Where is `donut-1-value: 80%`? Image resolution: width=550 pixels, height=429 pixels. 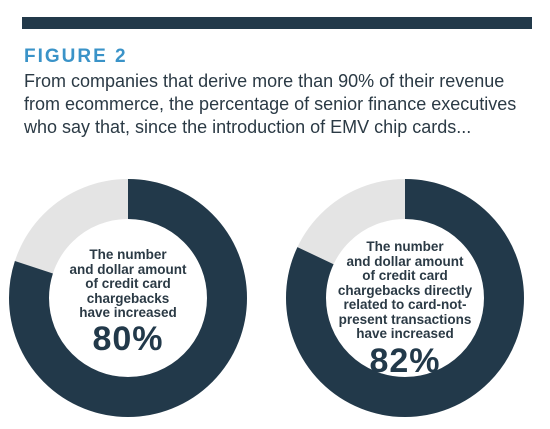
donut-1-value: 80% is located at coordinates (128, 339).